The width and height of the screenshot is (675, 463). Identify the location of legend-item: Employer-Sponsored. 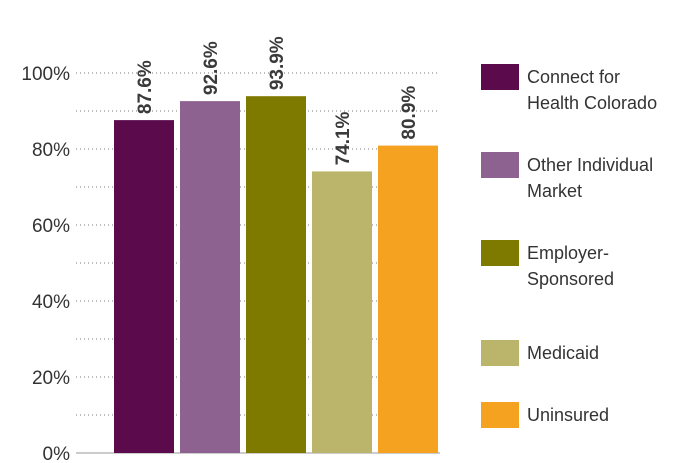
(574, 266).